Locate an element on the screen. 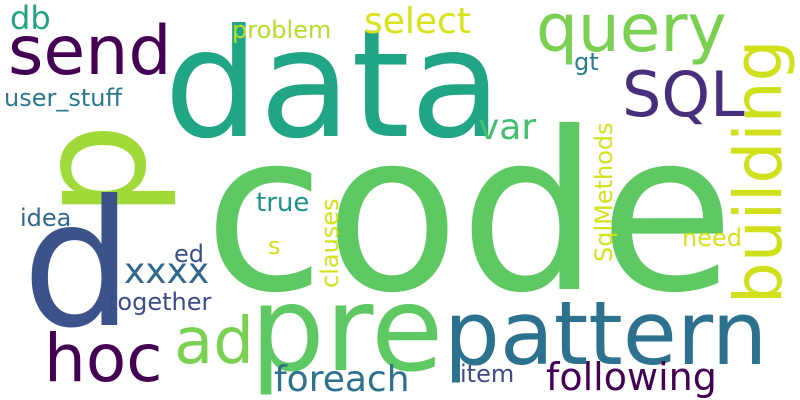 Image resolution: width=800 pixels, height=400 pixels. word-pre: pre is located at coordinates (347, 329).